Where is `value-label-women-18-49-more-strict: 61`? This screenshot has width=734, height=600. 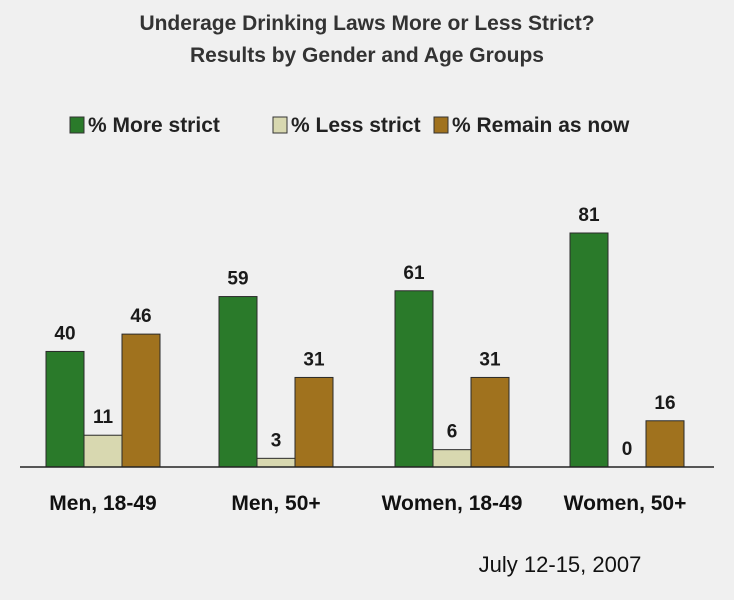 value-label-women-18-49-more-strict: 61 is located at coordinates (414, 273).